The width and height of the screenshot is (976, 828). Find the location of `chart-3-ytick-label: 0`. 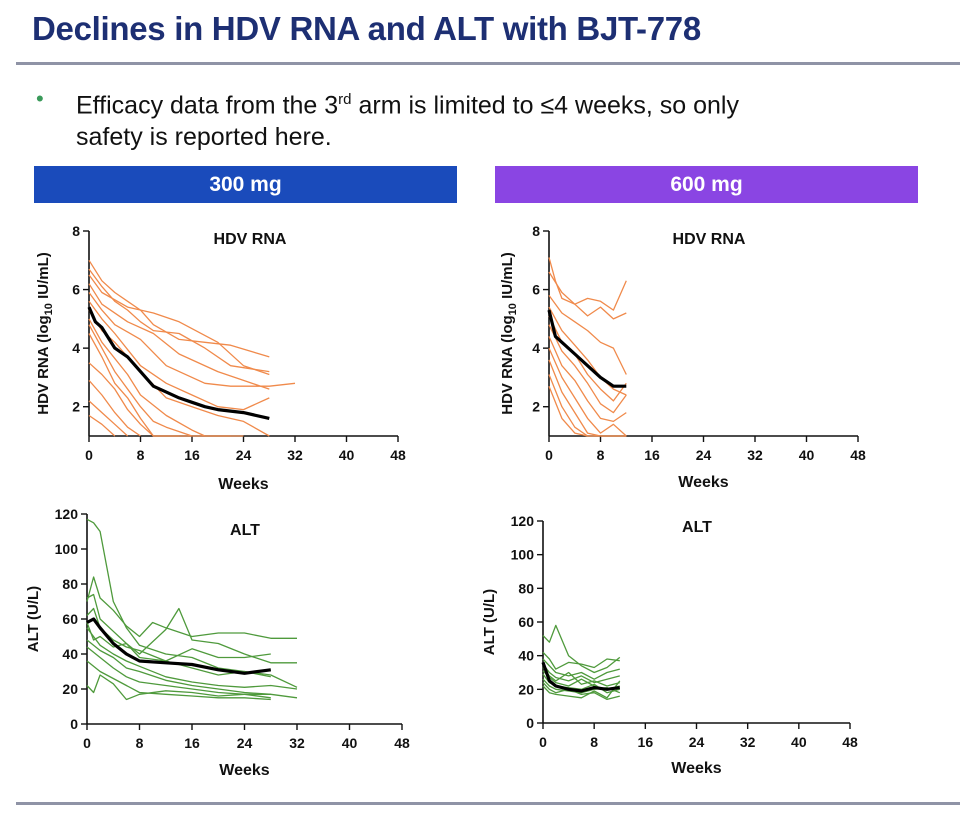

chart-3-ytick-label: 0 is located at coordinates (530, 723).